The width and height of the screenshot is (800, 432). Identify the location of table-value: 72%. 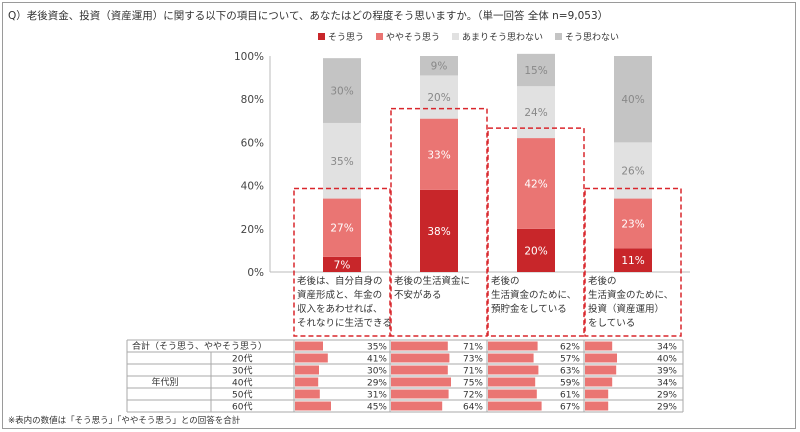
(473, 396).